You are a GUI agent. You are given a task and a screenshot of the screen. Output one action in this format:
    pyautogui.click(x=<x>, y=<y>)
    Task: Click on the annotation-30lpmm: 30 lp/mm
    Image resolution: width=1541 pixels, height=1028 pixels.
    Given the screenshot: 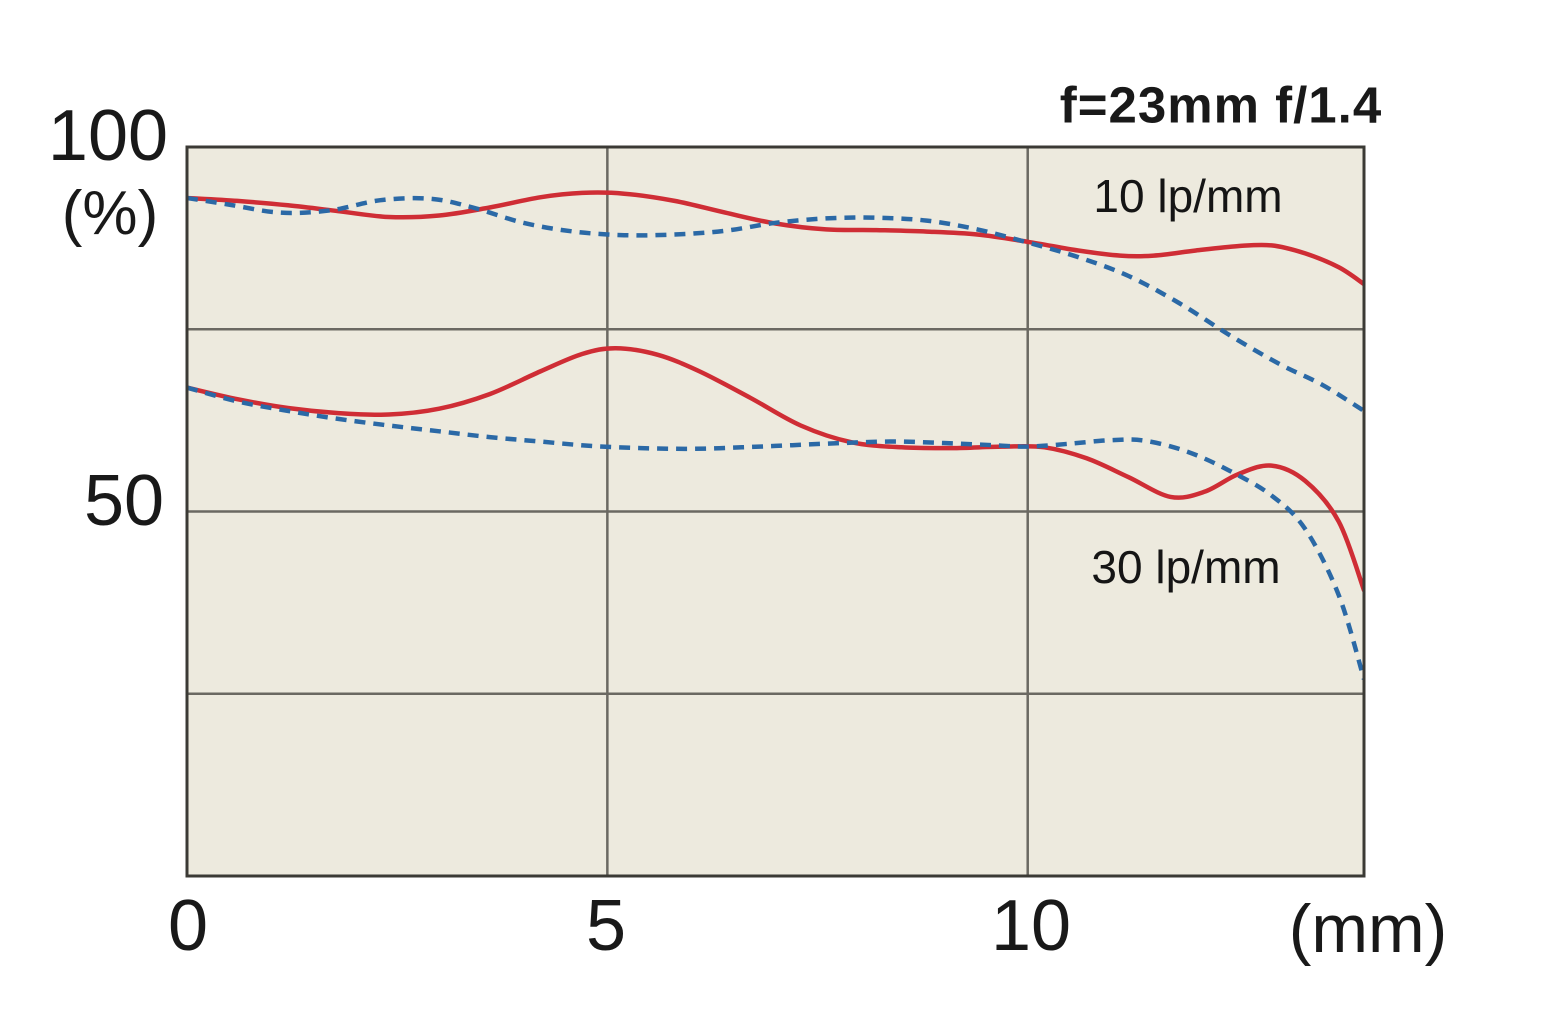 What is the action you would take?
    pyautogui.click(x=1186, y=567)
    